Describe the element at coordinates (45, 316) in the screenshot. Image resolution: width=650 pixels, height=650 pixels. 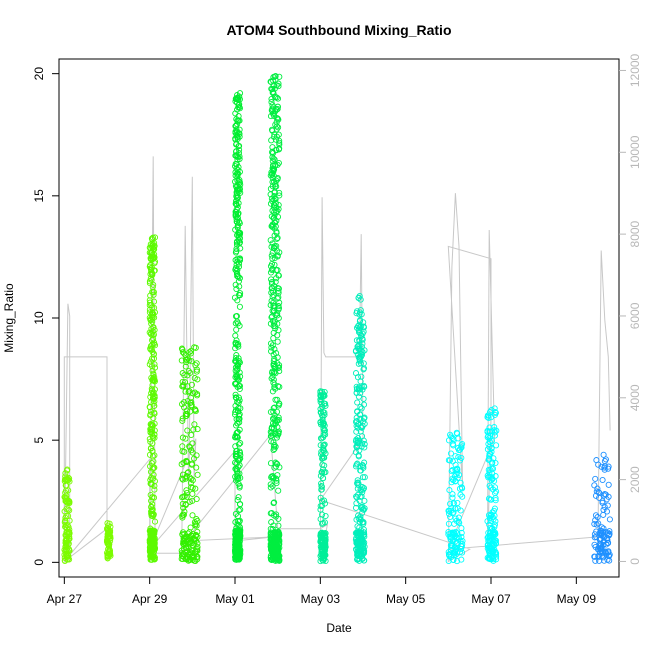
I see `y-axis: 0 5 10 15 20` at that location.